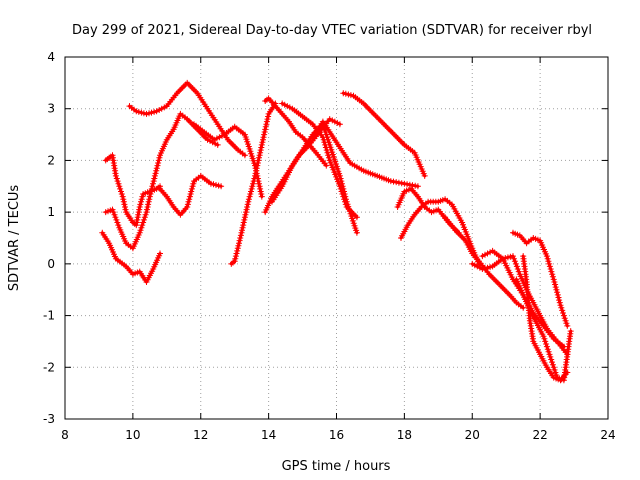  What do you see at coordinates (336, 466) in the screenshot?
I see `x-axis-title: GPS time / hours` at bounding box center [336, 466].